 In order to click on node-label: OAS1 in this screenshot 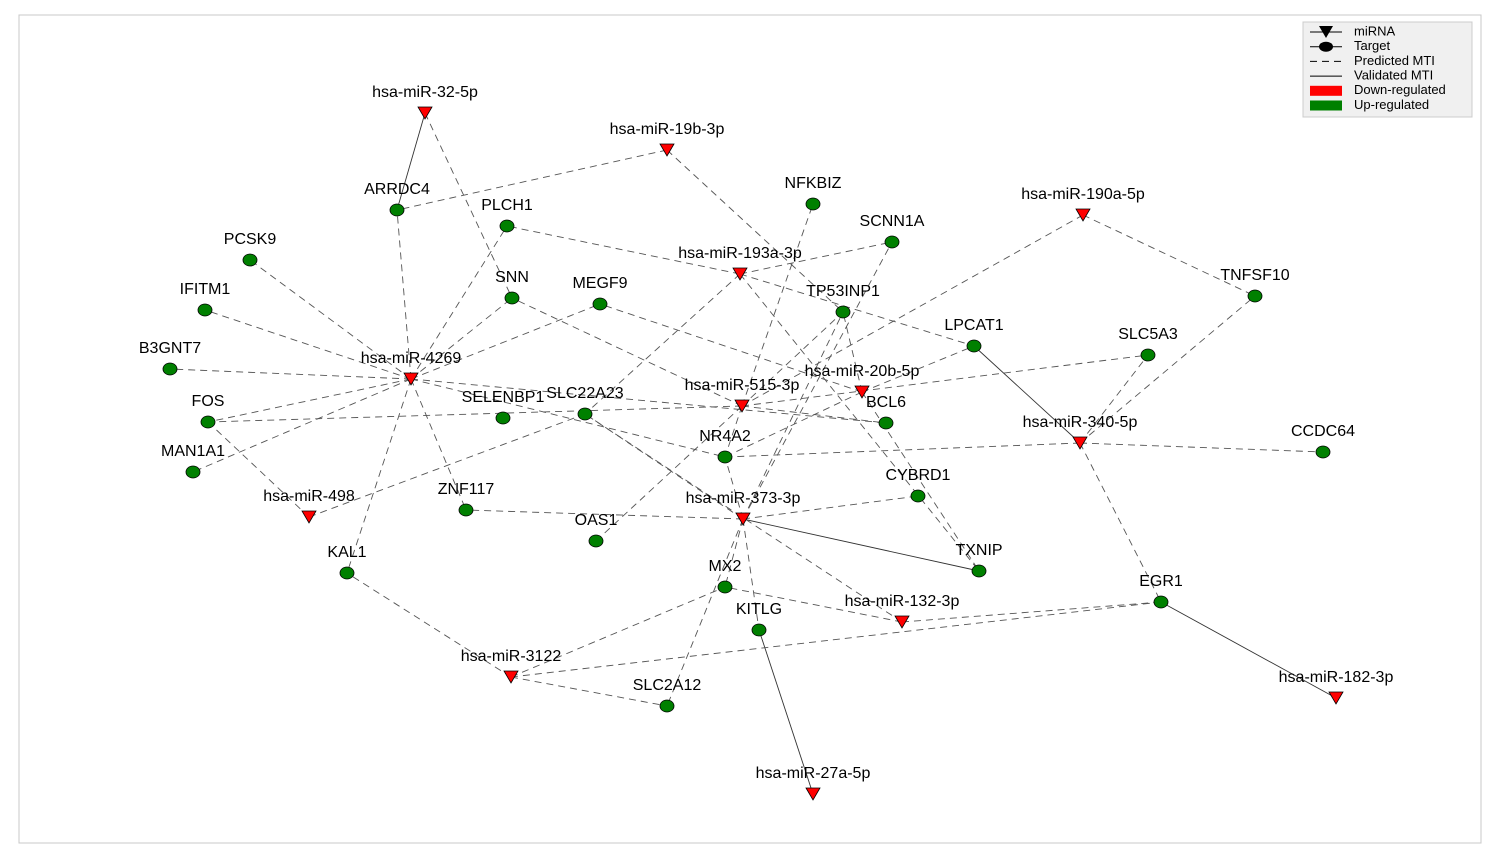, I will do `click(596, 520)`.